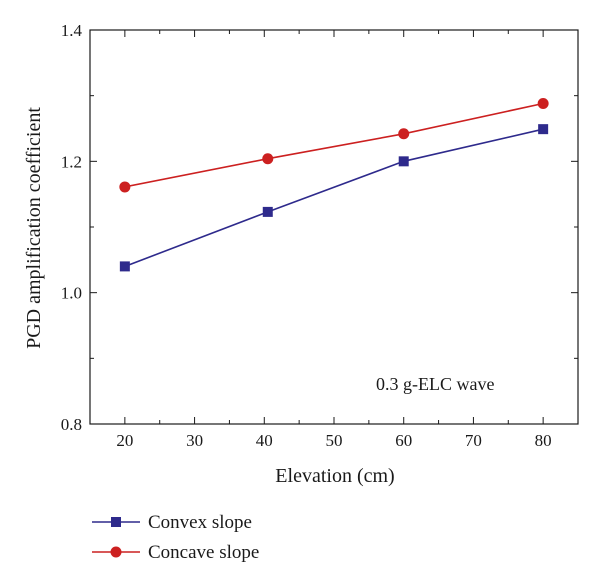  What do you see at coordinates (203, 552) in the screenshot?
I see `legend-label: Concave slope` at bounding box center [203, 552].